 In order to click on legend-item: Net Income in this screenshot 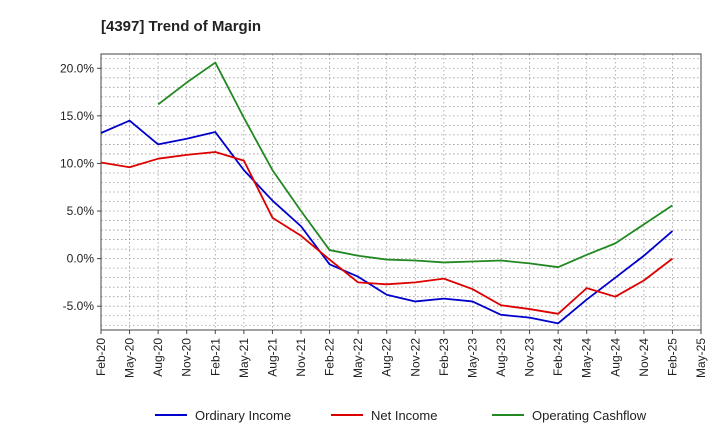, I will do `click(384, 415)`.